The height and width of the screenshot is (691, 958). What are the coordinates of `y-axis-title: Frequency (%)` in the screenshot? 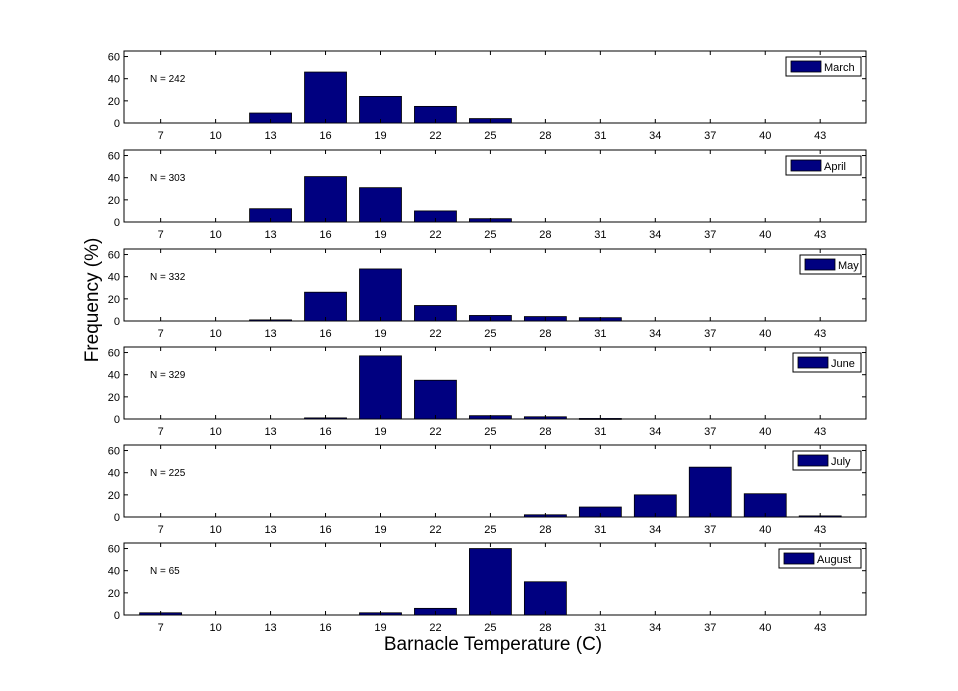 It's located at (92, 300).